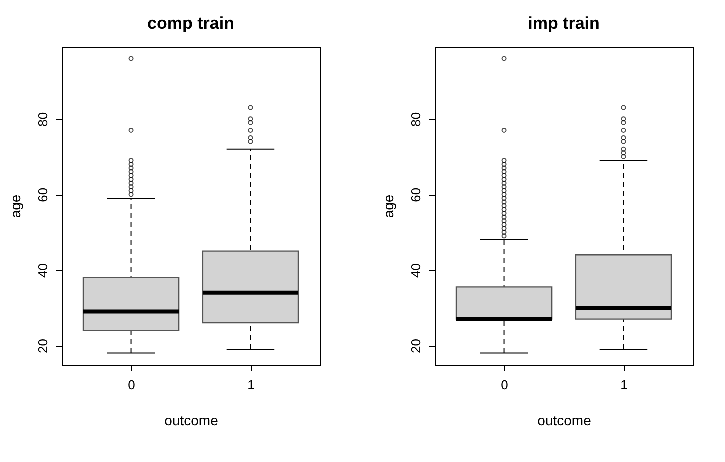  I want to click on chart-title: comp train, so click(191, 23).